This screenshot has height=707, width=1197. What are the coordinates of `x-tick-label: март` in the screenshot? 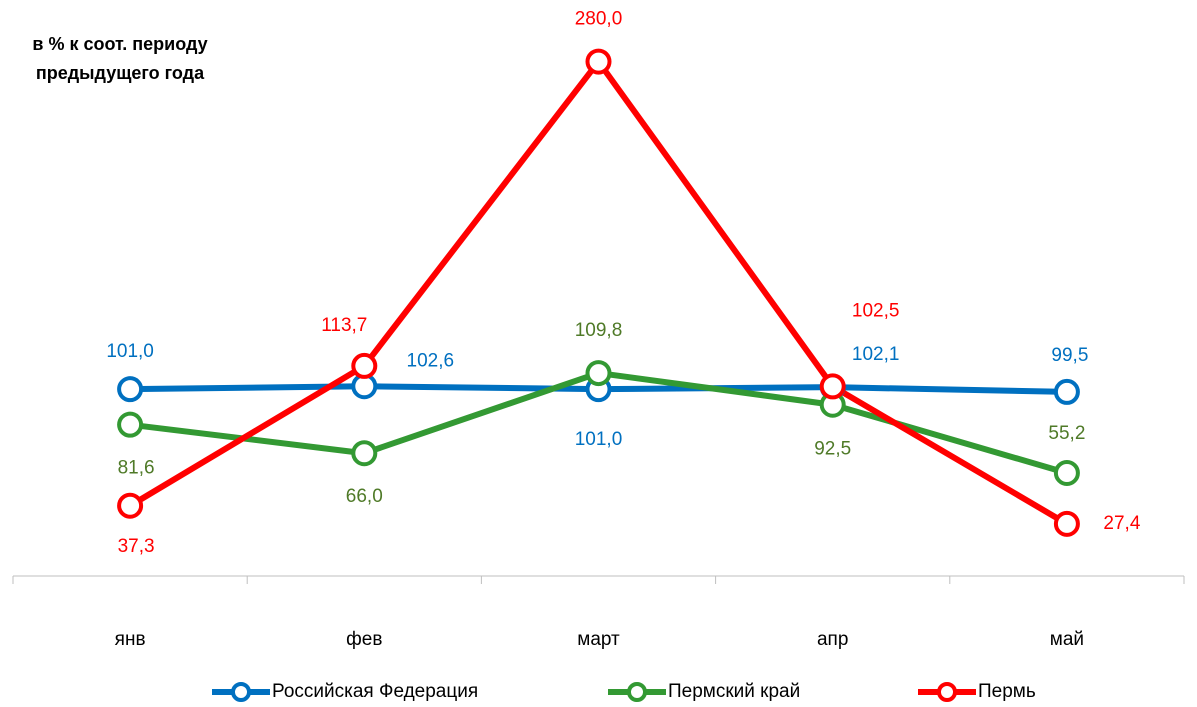 It's located at (598, 639).